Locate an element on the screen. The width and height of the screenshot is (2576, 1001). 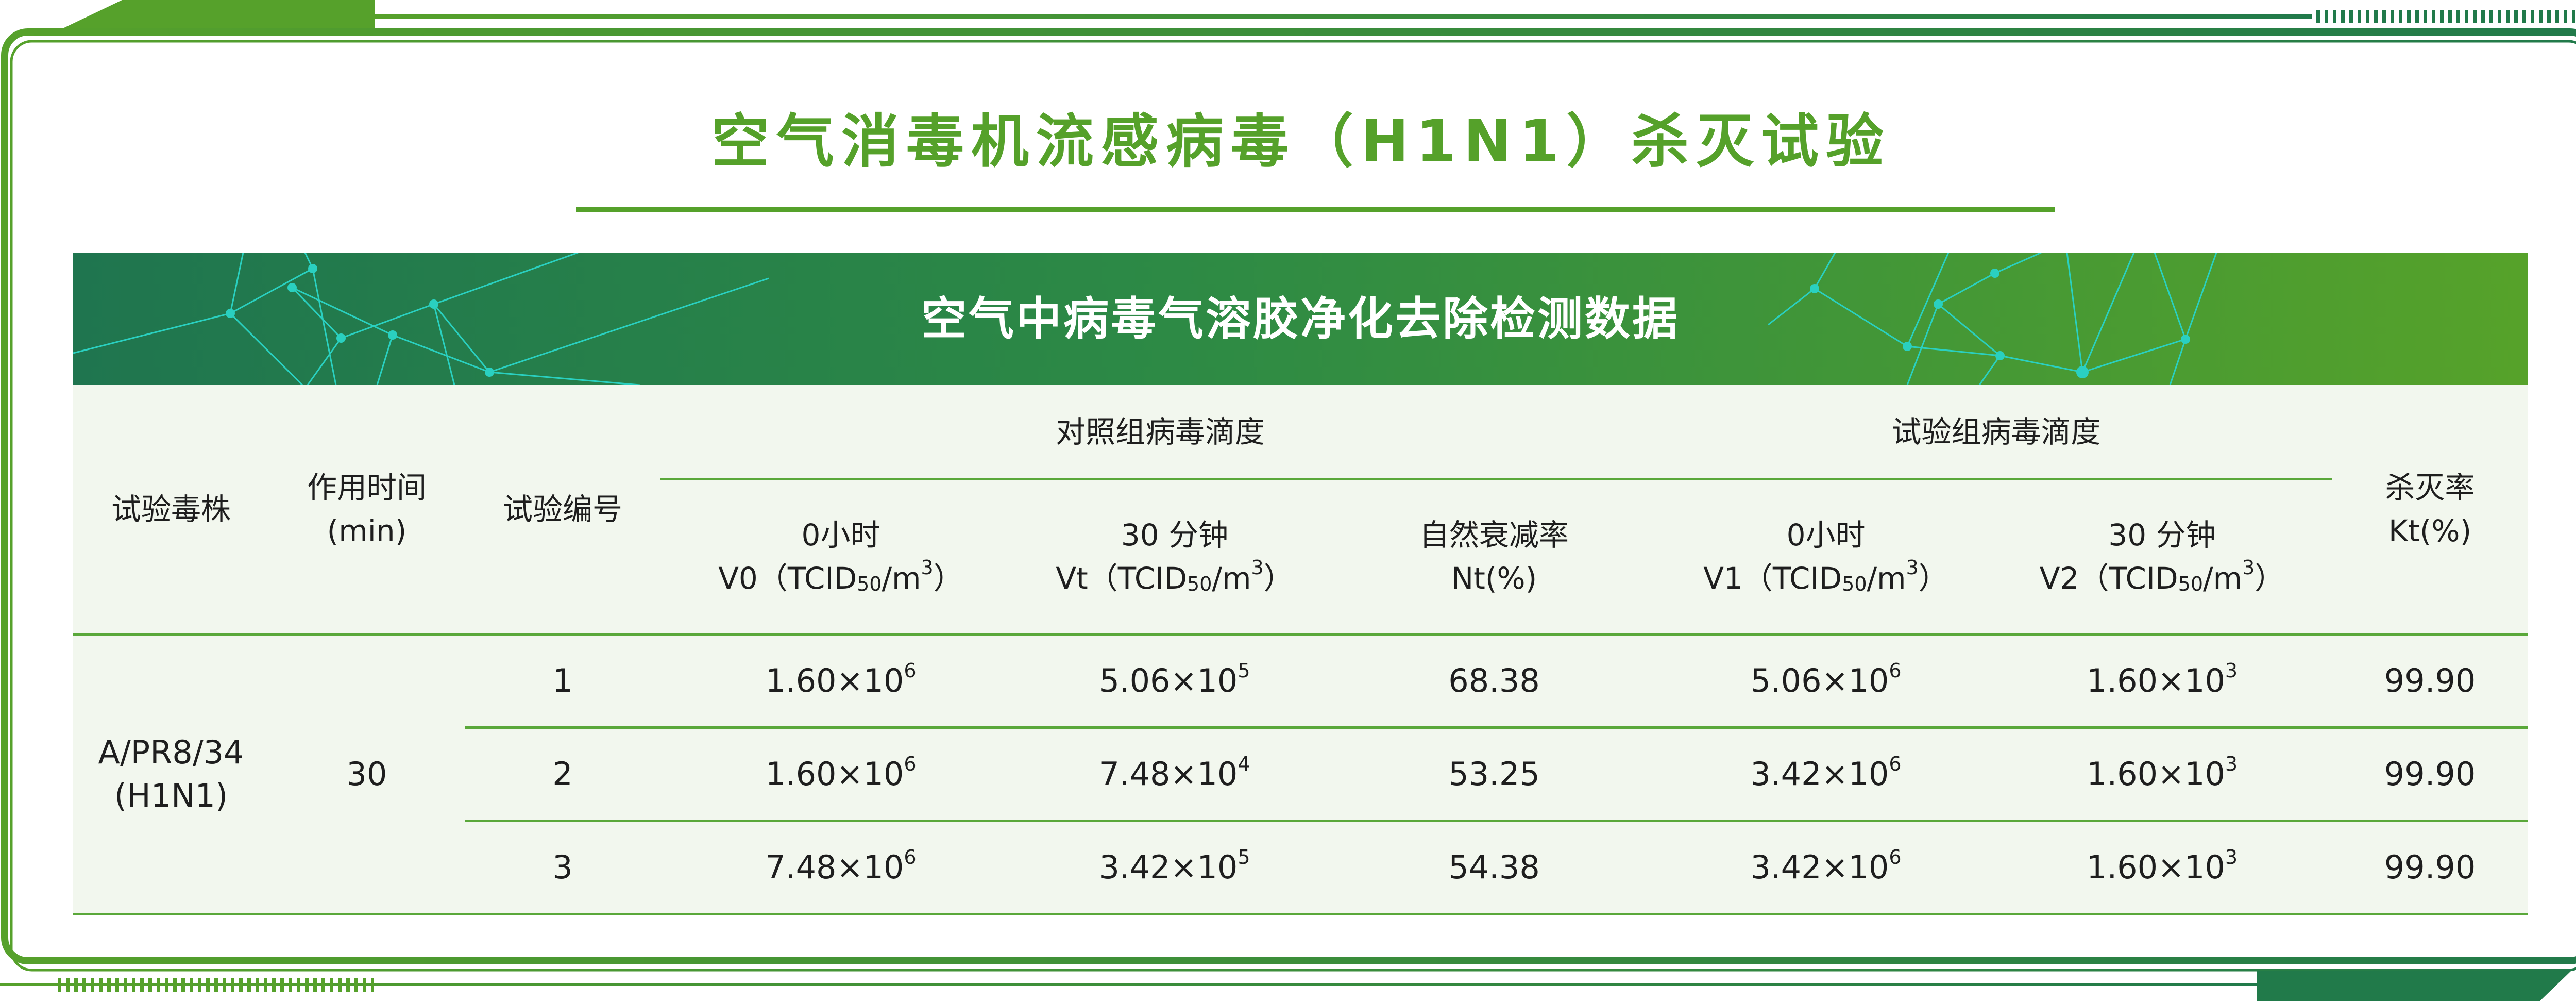
header-kill-rate: 杀灭率 Kt(%) is located at coordinates (2430, 510).